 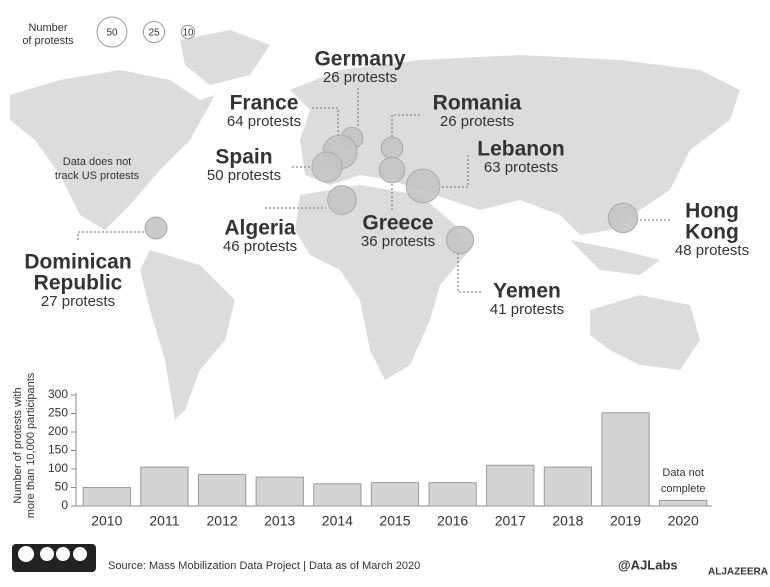 I want to click on x-tick-label: 2010, so click(x=106, y=521).